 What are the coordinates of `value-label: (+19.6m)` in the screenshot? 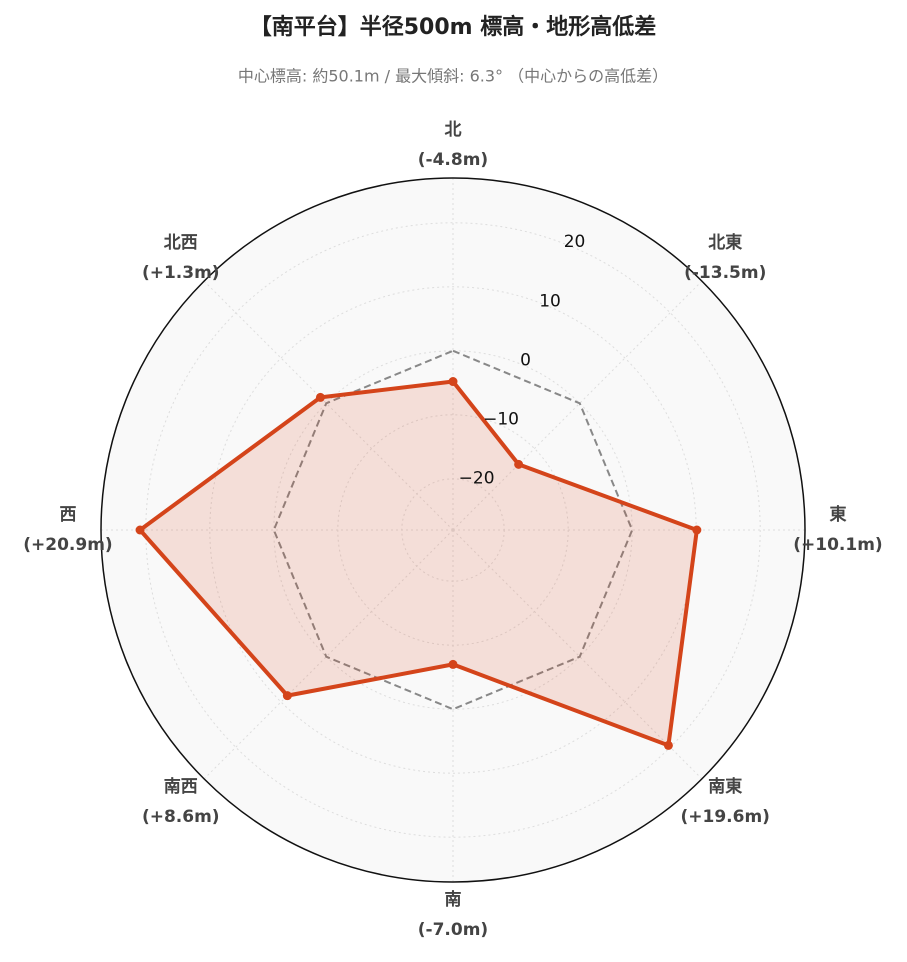 It's located at (725, 817).